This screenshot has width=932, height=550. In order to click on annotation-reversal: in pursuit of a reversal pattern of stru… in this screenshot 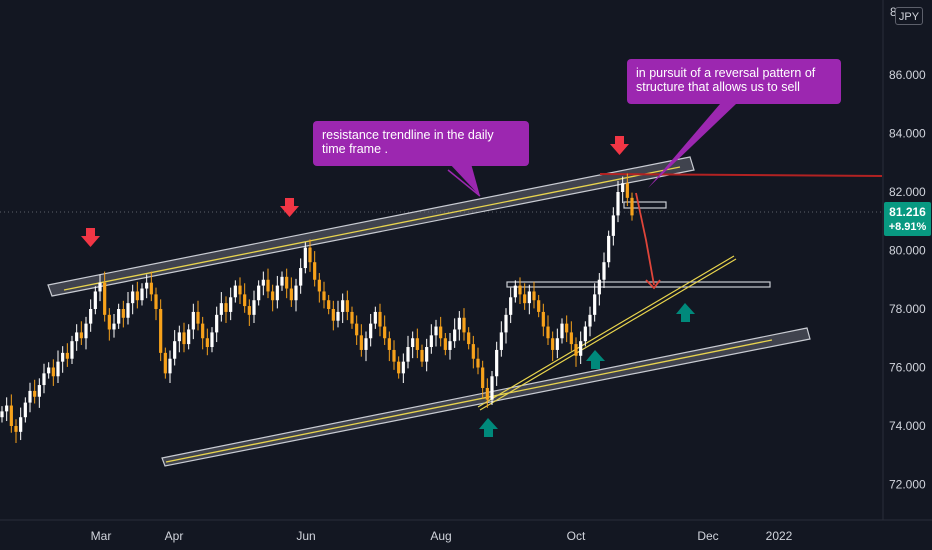, I will do `click(734, 81)`.